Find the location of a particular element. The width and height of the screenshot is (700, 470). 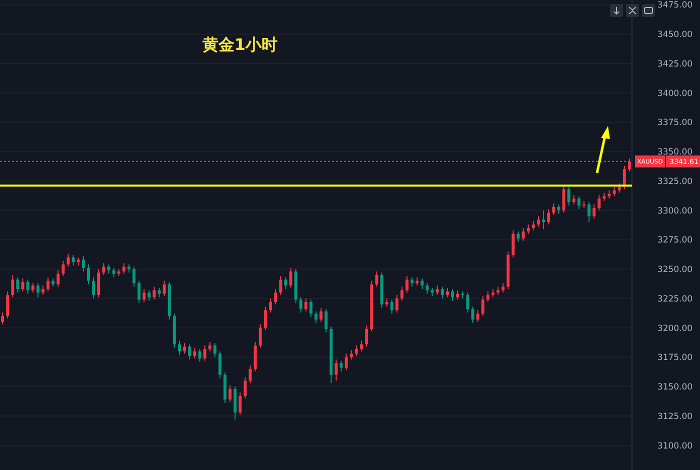

y-tick-label: 3450.00 is located at coordinates (675, 35).